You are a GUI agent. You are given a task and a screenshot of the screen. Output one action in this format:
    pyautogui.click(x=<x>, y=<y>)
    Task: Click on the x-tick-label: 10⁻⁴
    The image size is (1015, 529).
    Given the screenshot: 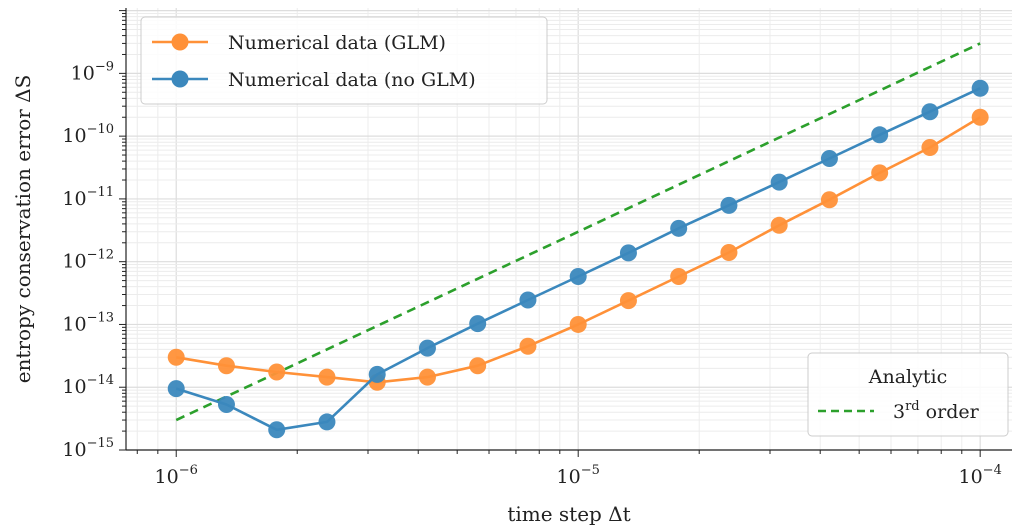 What is the action you would take?
    pyautogui.click(x=979, y=475)
    